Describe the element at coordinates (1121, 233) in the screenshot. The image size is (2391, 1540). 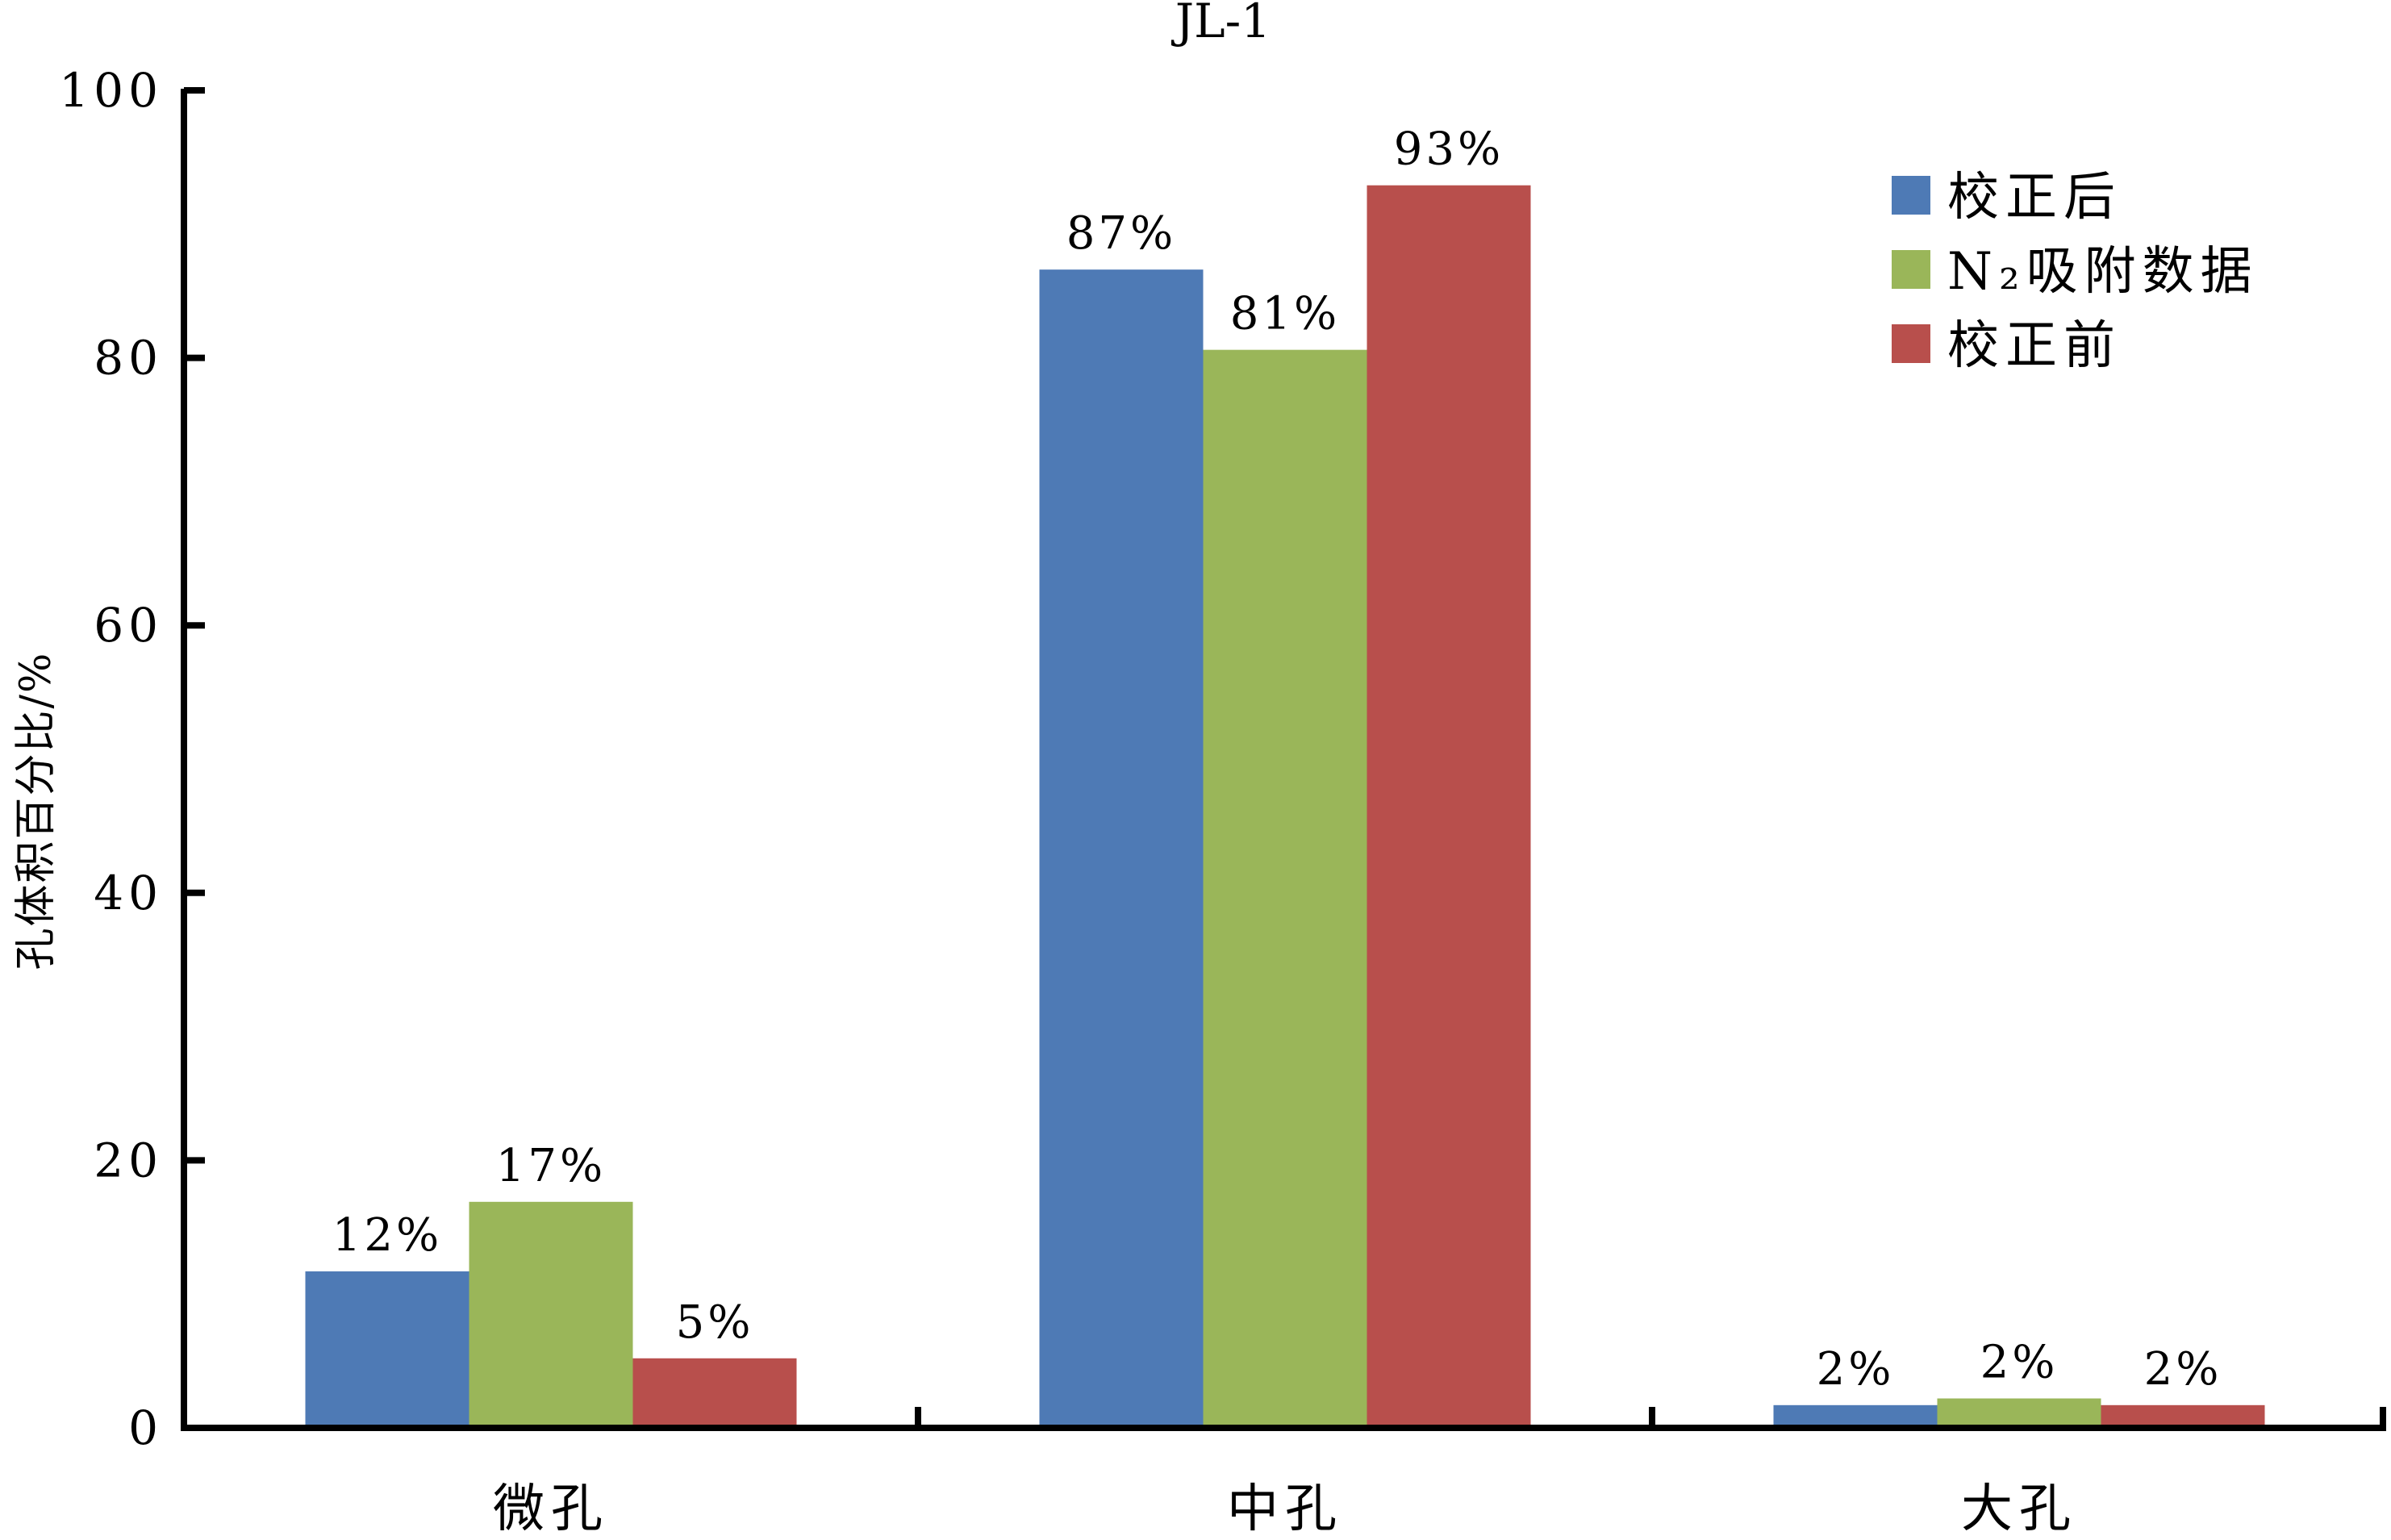
I see `data-label-2-1: 87%` at that location.